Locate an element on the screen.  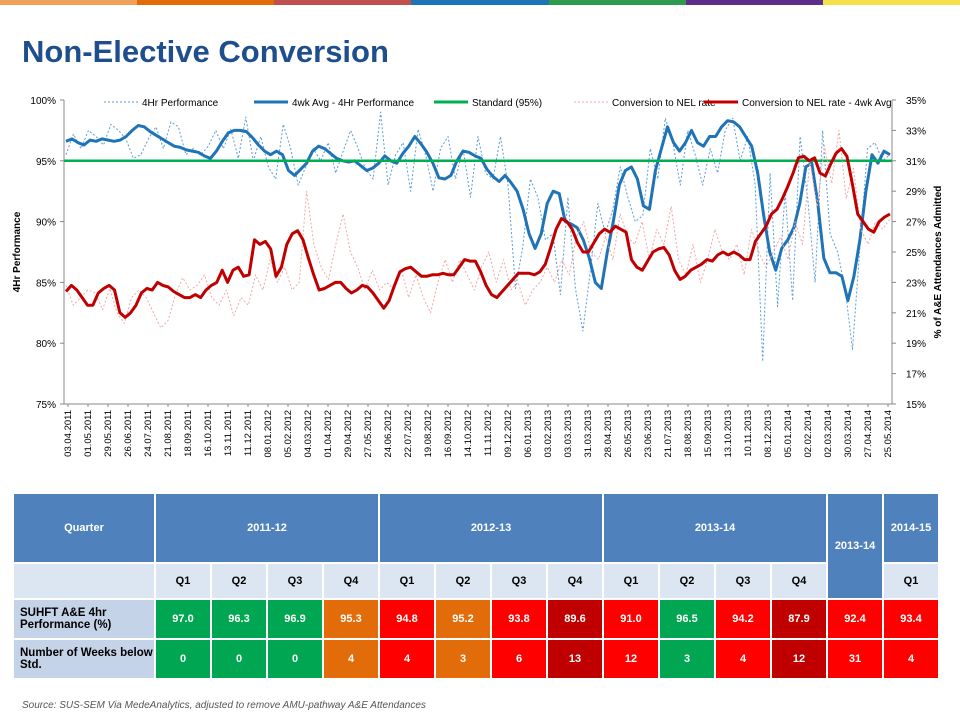
table-cell-value: 94.8 is located at coordinates (407, 619).